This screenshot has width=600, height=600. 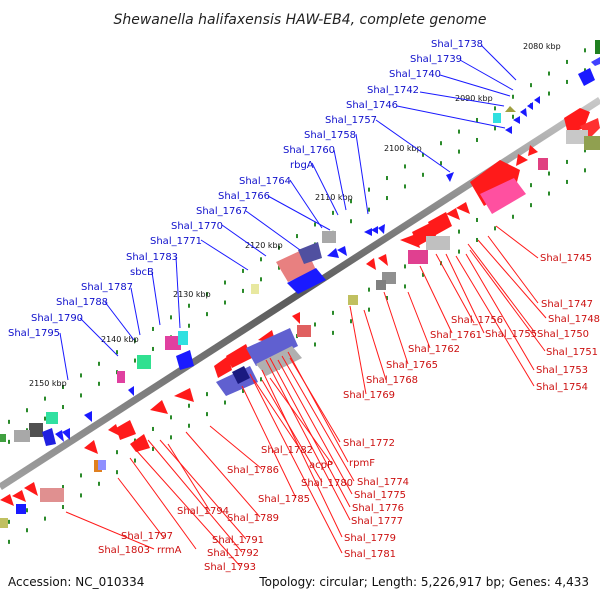 What do you see at coordinates (57, 318) in the screenshot?
I see `gene-label: Shal_1790` at bounding box center [57, 318].